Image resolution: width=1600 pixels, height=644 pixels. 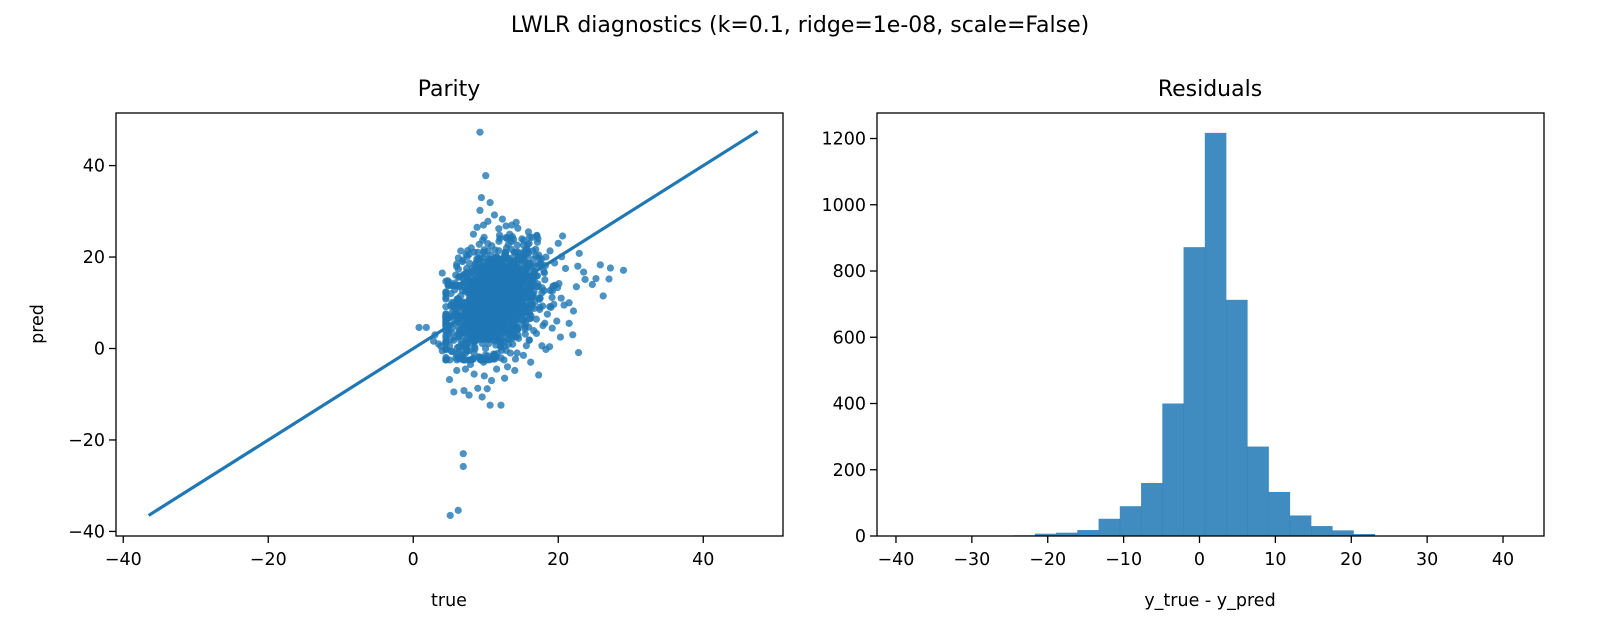 I want to click on parity-x-tick-label: −20, so click(x=268, y=560).